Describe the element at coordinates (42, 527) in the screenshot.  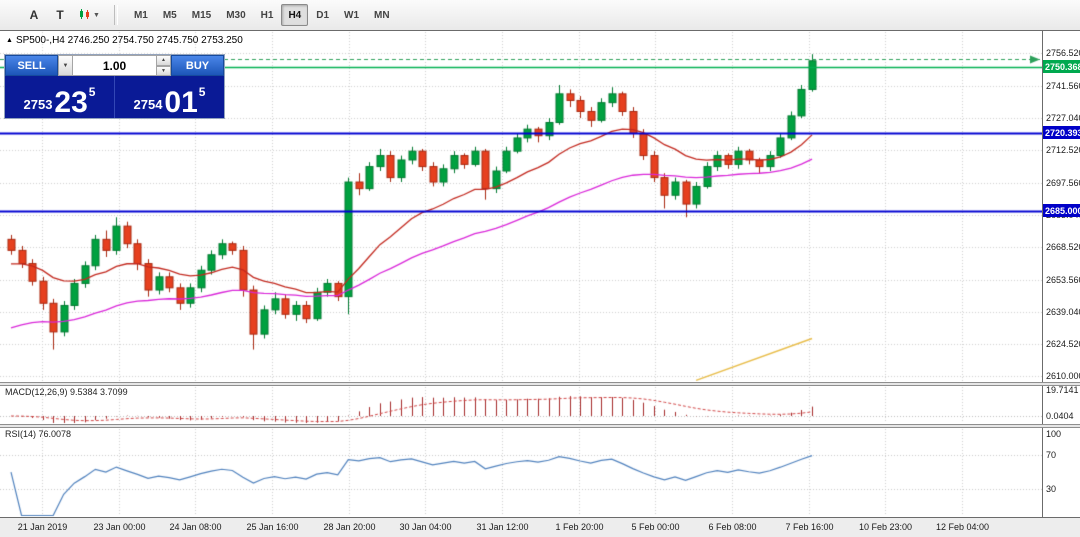
I see `time-axis-label: 21 Jan 2019` at that location.